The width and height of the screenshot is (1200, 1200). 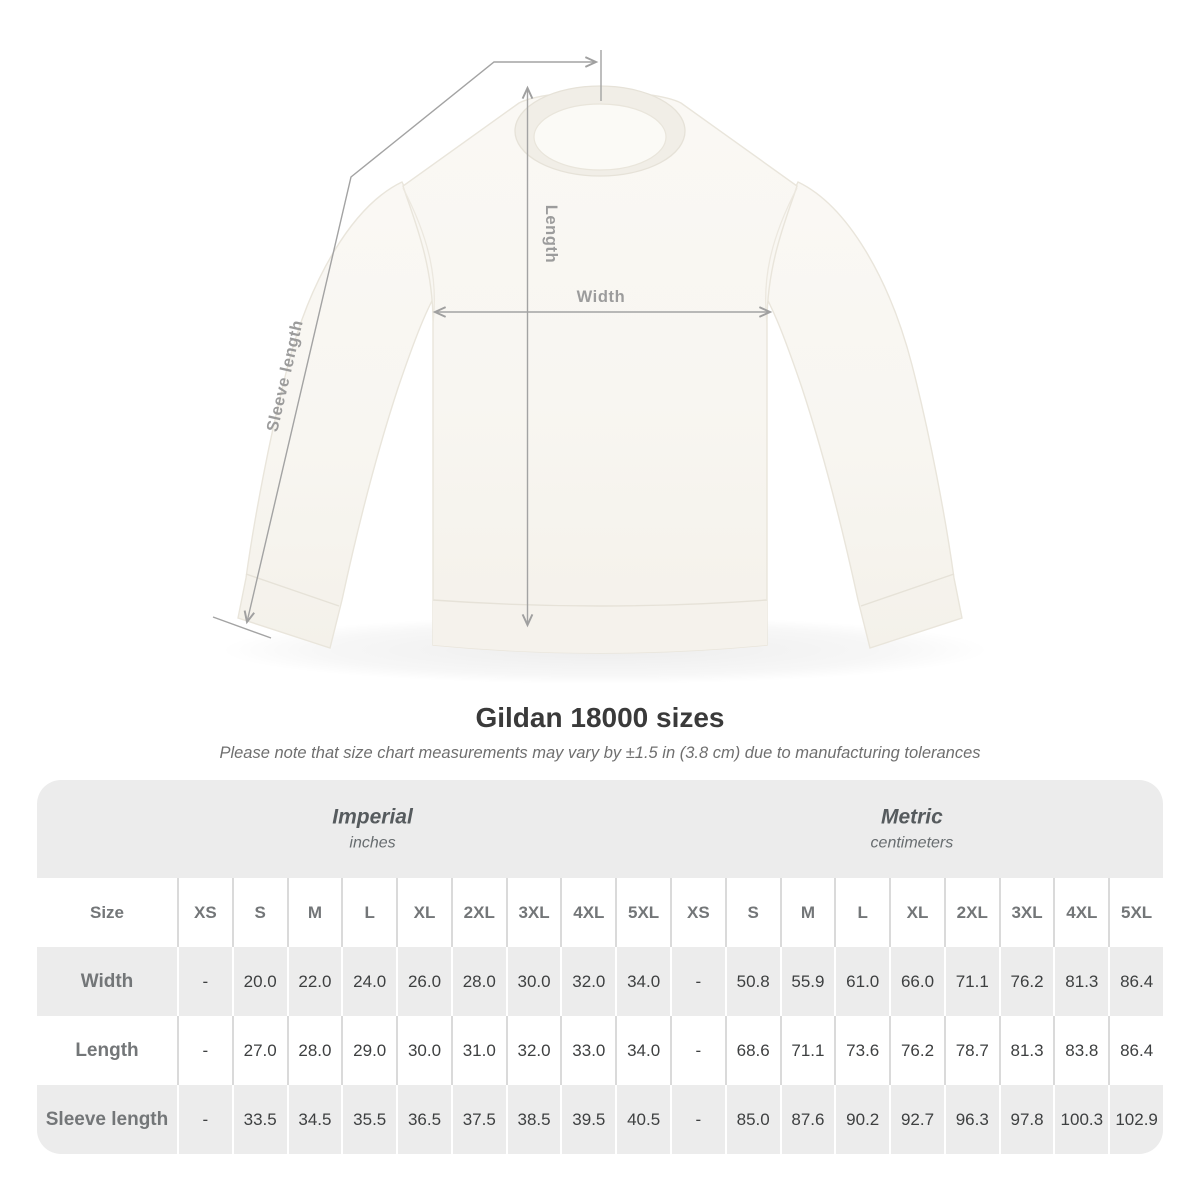 What do you see at coordinates (642, 1119) in the screenshot?
I see `value-cell: 40.5` at bounding box center [642, 1119].